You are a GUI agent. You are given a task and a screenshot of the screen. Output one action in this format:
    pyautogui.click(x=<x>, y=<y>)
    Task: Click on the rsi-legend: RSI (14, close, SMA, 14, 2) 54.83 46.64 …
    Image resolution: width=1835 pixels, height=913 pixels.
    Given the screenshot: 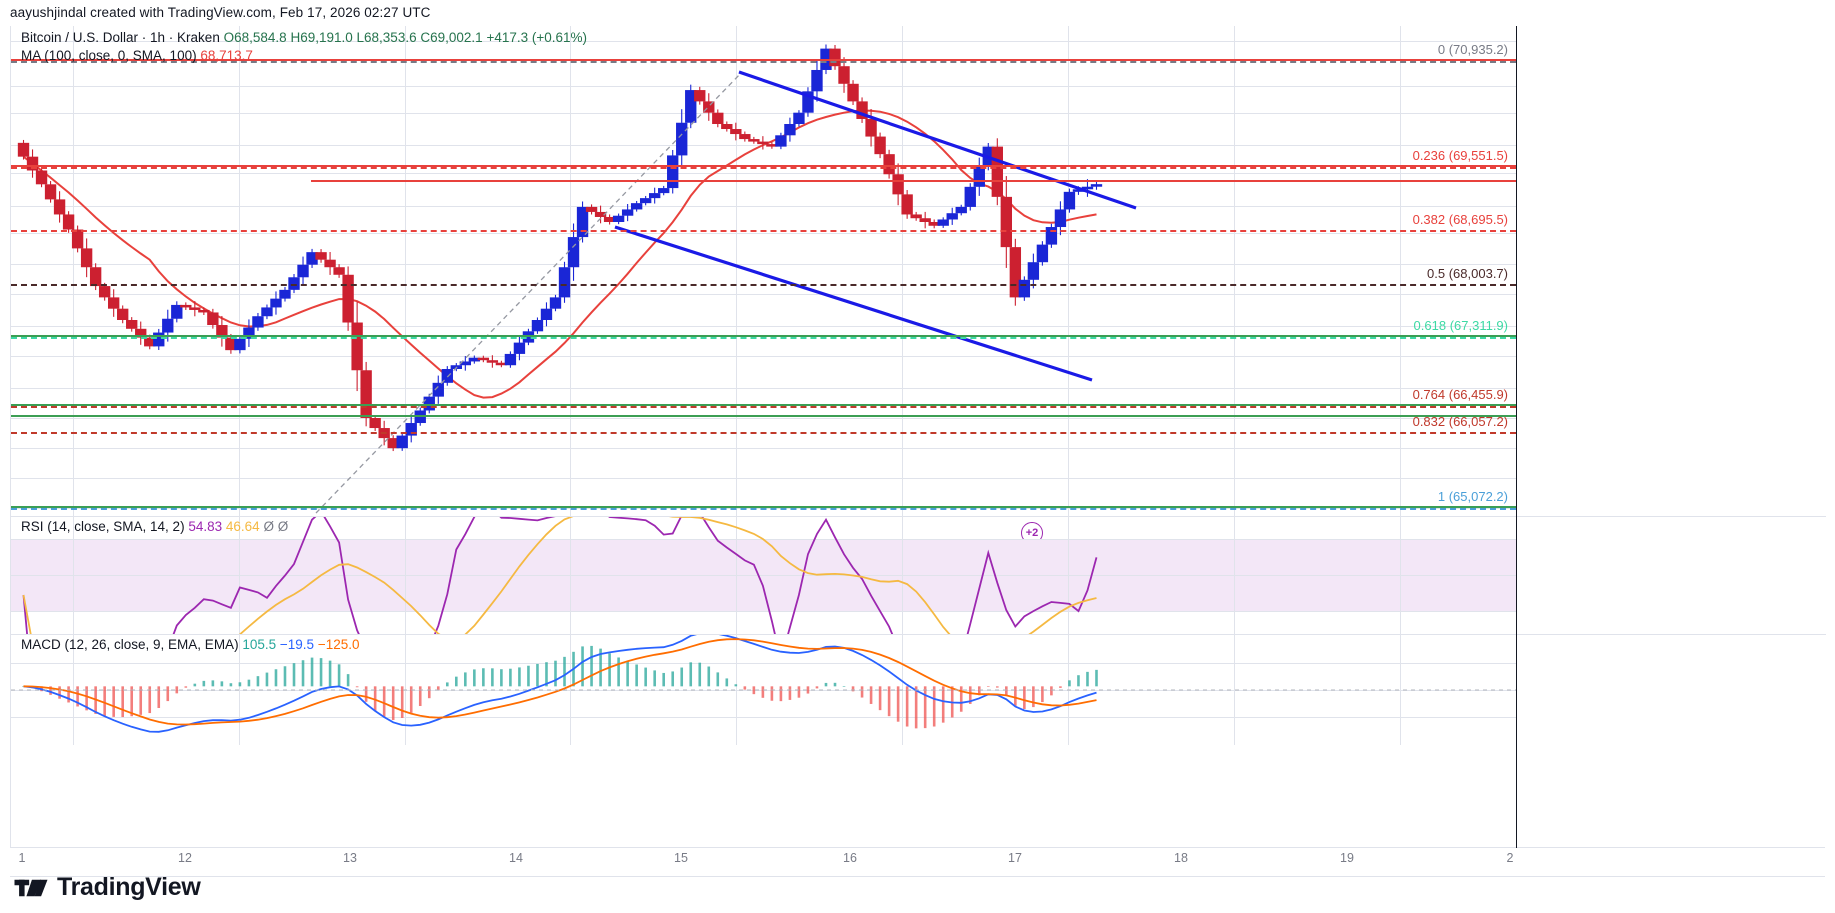 What is the action you would take?
    pyautogui.click(x=154, y=527)
    